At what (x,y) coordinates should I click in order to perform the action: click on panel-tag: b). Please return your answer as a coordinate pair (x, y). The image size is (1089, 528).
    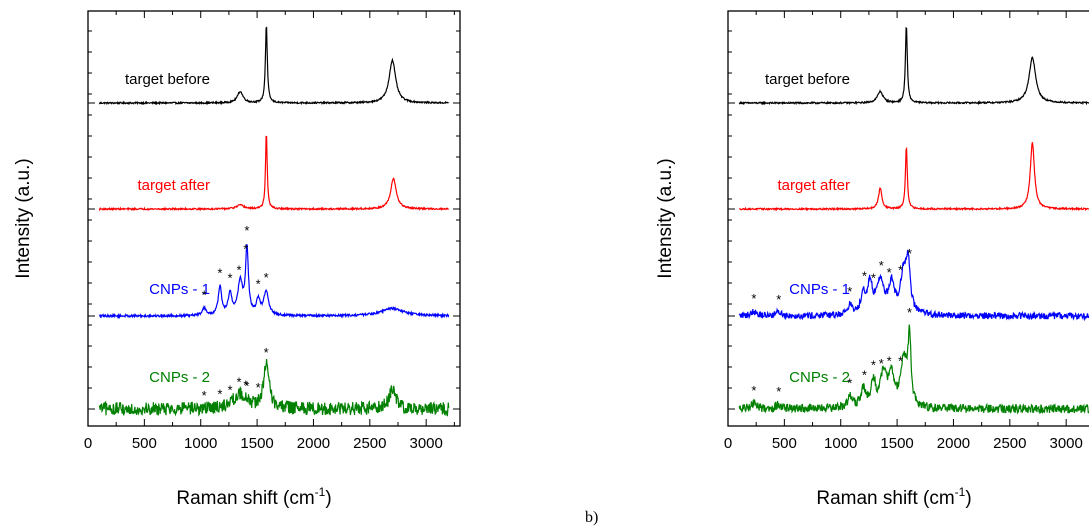
    Looking at the image, I should click on (591, 517).